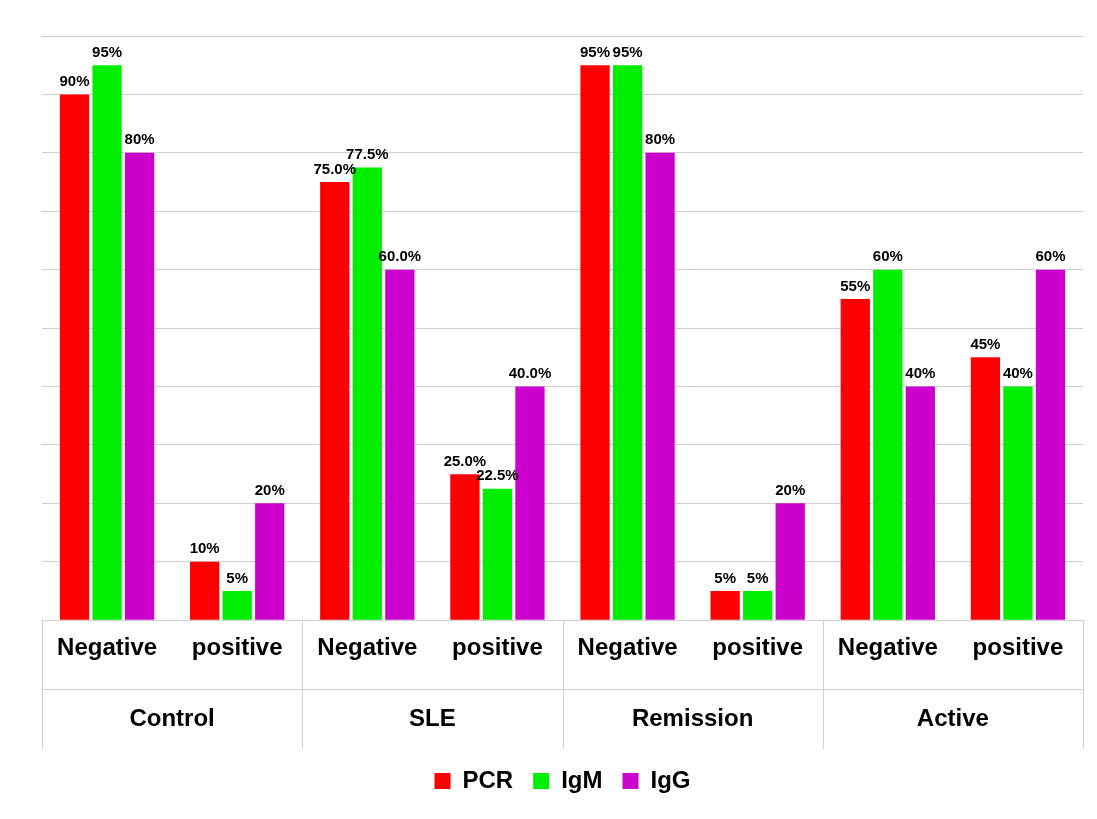 The width and height of the screenshot is (1097, 819). Describe the element at coordinates (985, 343) in the screenshot. I see `data-label: 45%` at that location.